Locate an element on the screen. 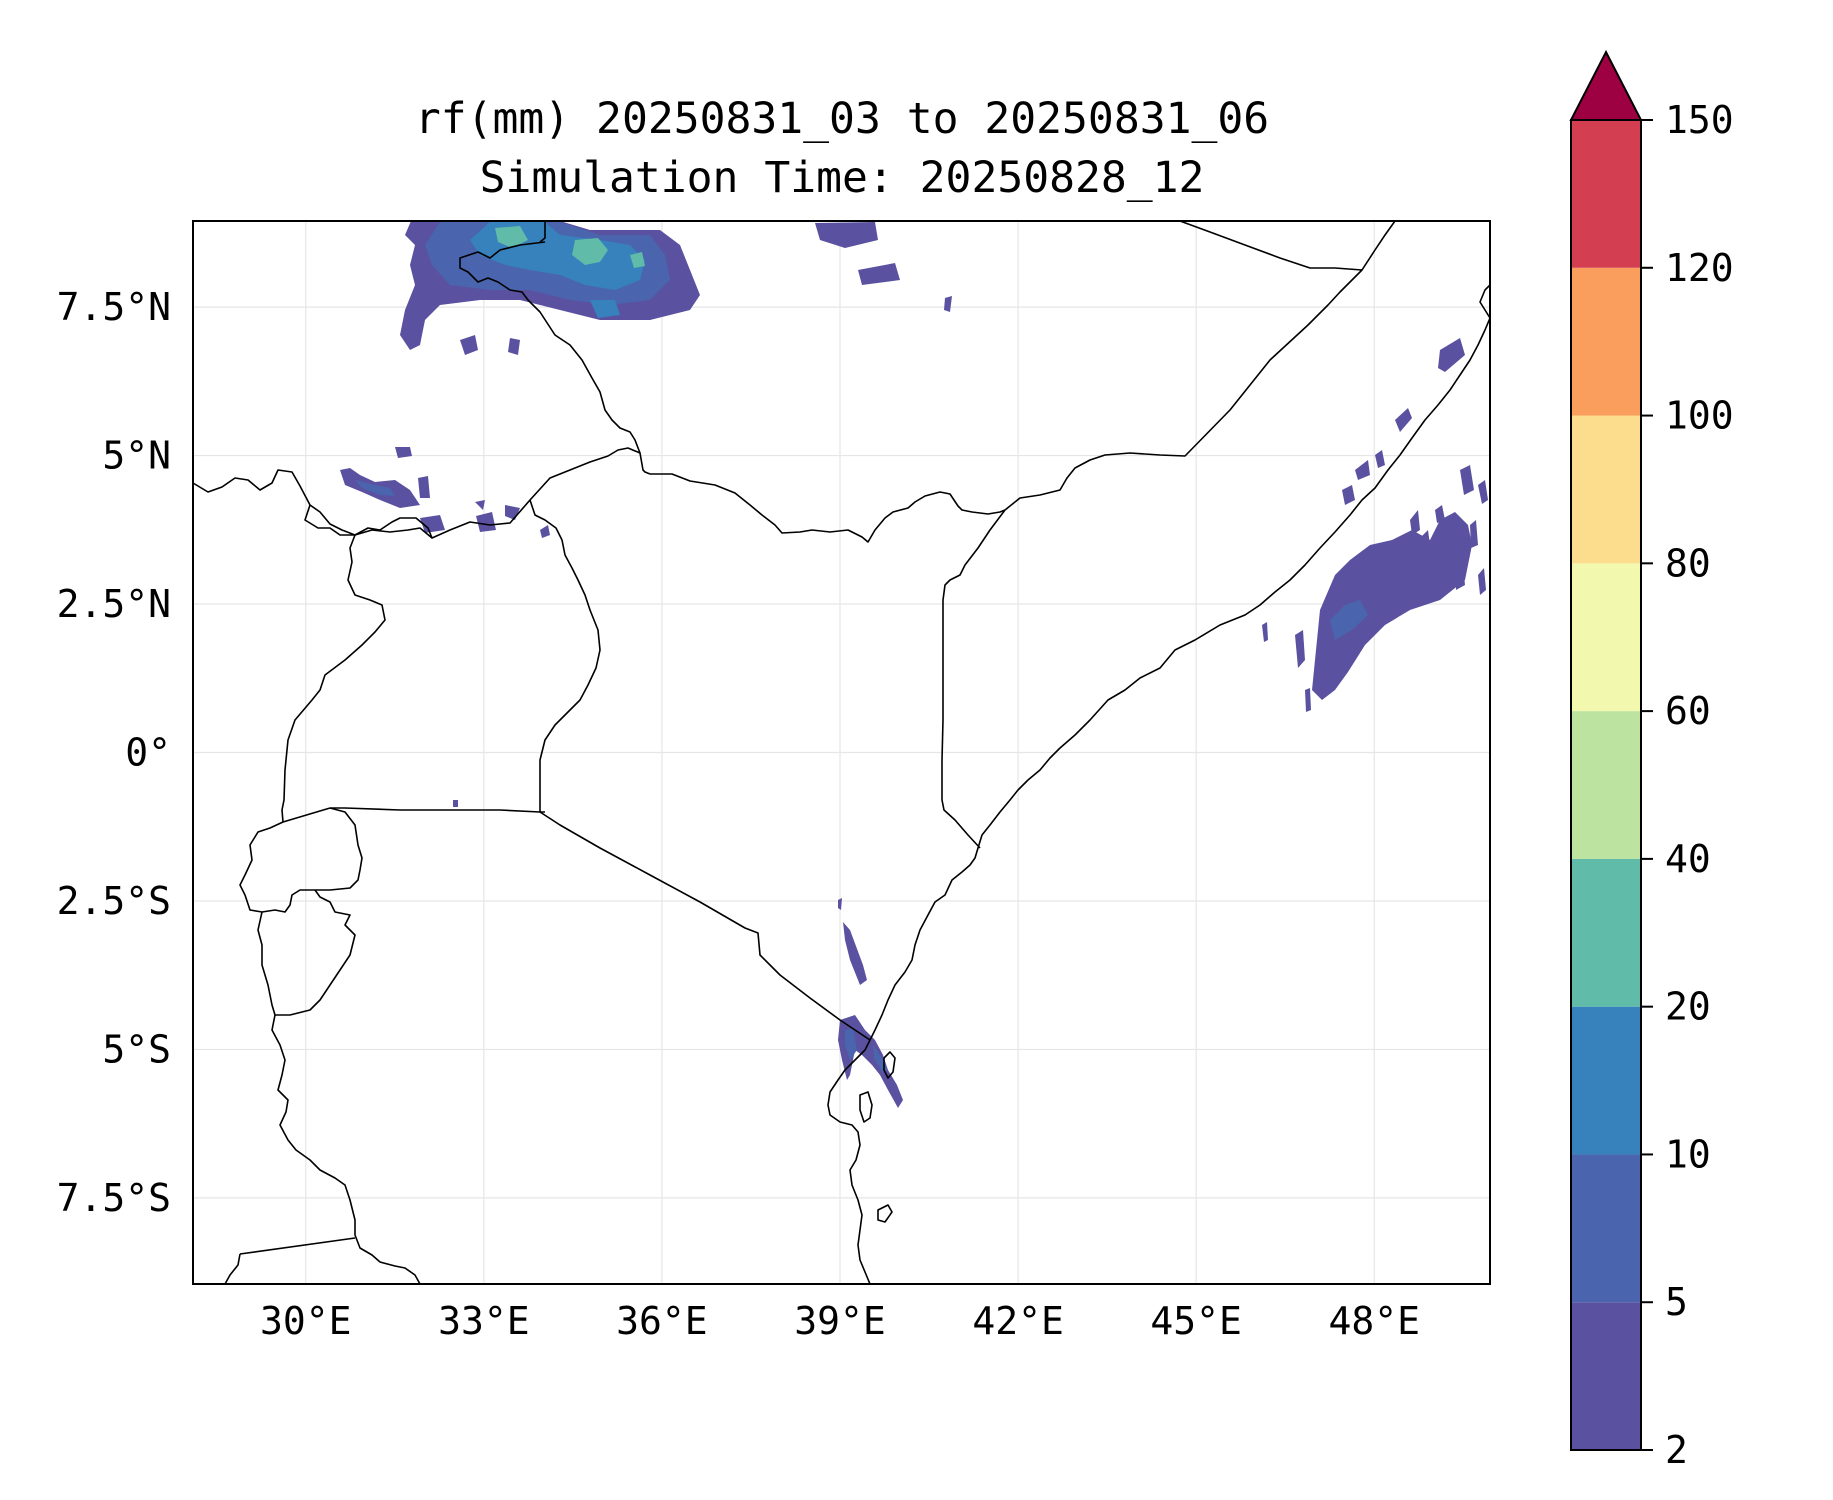 This screenshot has height=1500, width=1833. boundary-zambia-west is located at coordinates (232, 1268).